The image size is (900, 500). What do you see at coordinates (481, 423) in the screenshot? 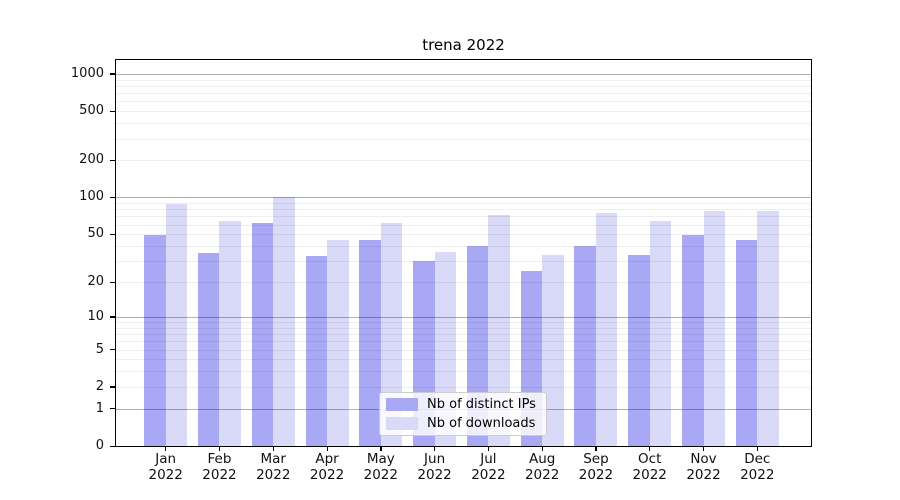
I see `legend-label-downloads: Nb of downloads` at bounding box center [481, 423].